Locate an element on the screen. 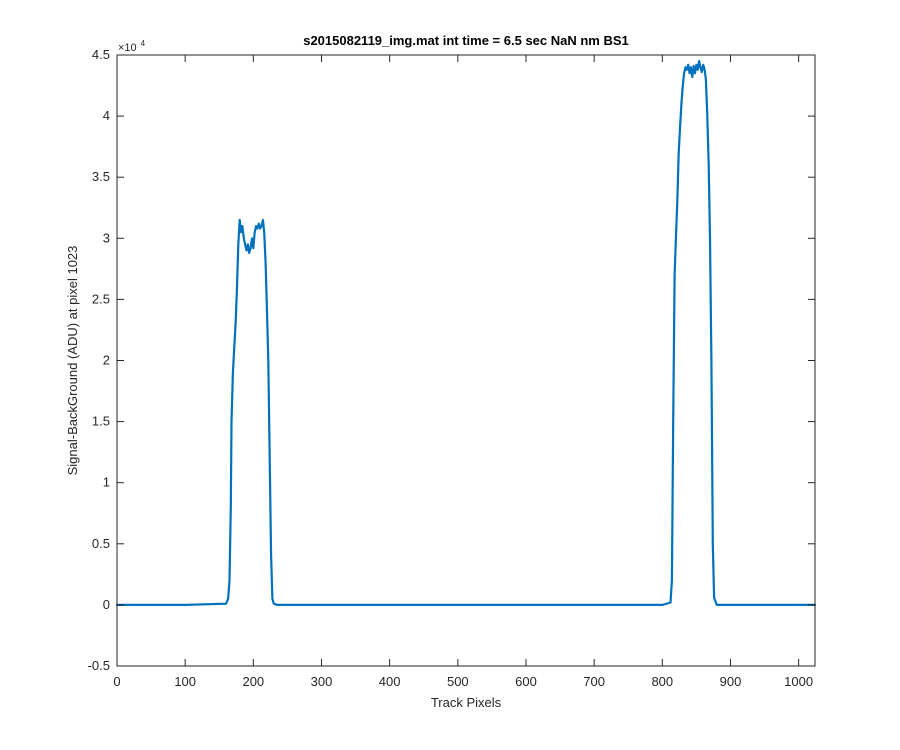 The image size is (900, 750). x-tick-label: 100 is located at coordinates (185, 681).